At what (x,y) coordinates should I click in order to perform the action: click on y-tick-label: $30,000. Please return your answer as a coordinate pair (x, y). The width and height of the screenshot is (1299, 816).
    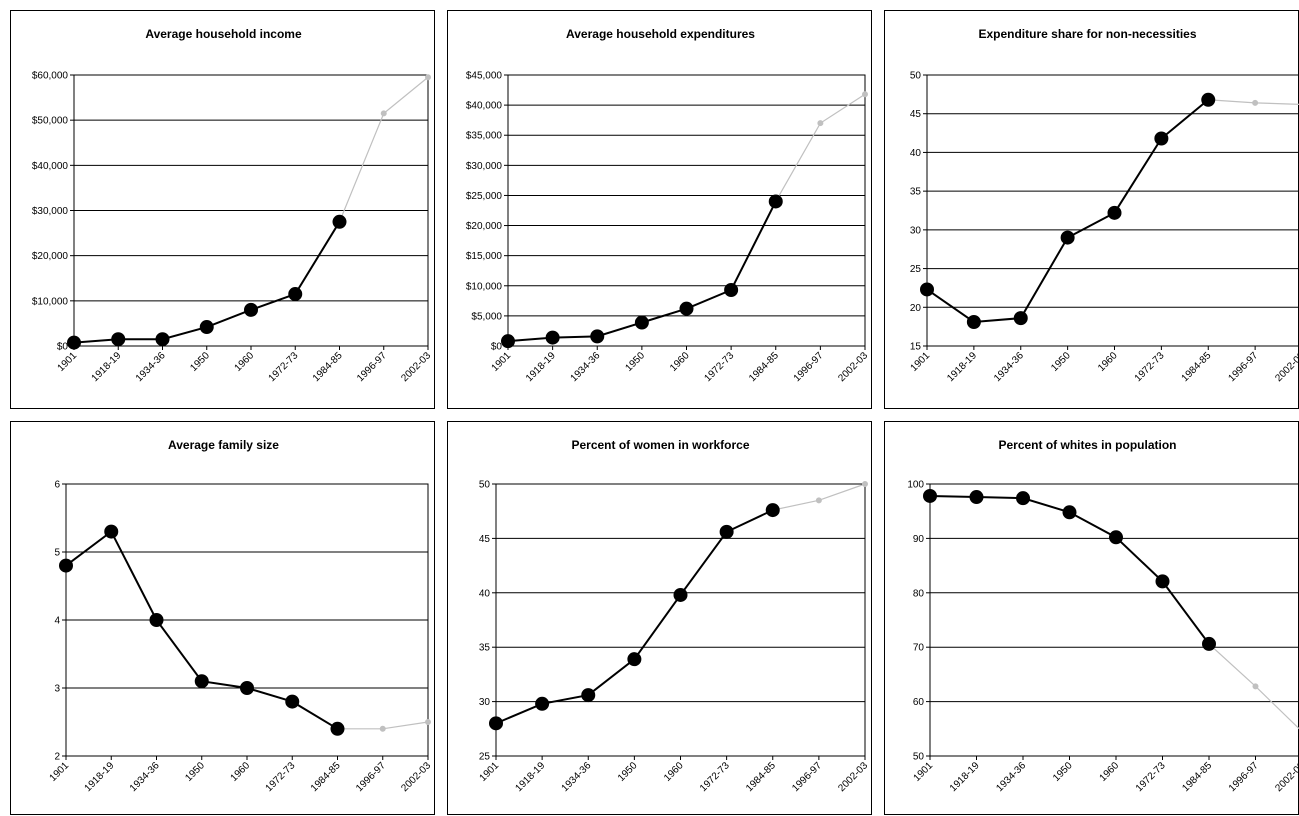
    Looking at the image, I should click on (50, 211).